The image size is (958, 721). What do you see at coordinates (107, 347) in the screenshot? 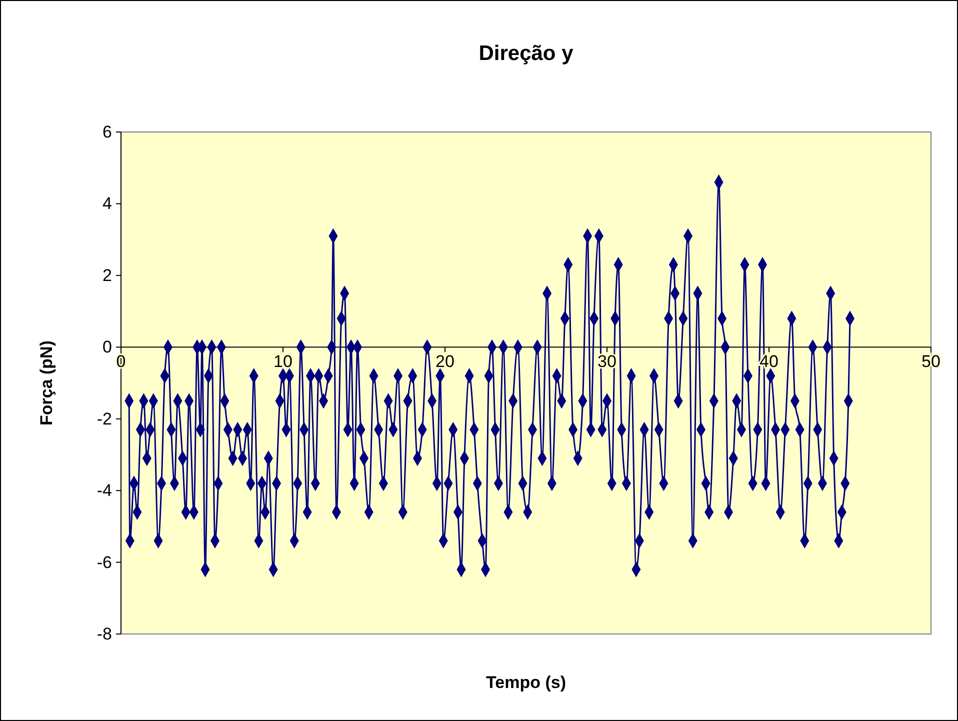
I see `y-tick-label: 0` at bounding box center [107, 347].